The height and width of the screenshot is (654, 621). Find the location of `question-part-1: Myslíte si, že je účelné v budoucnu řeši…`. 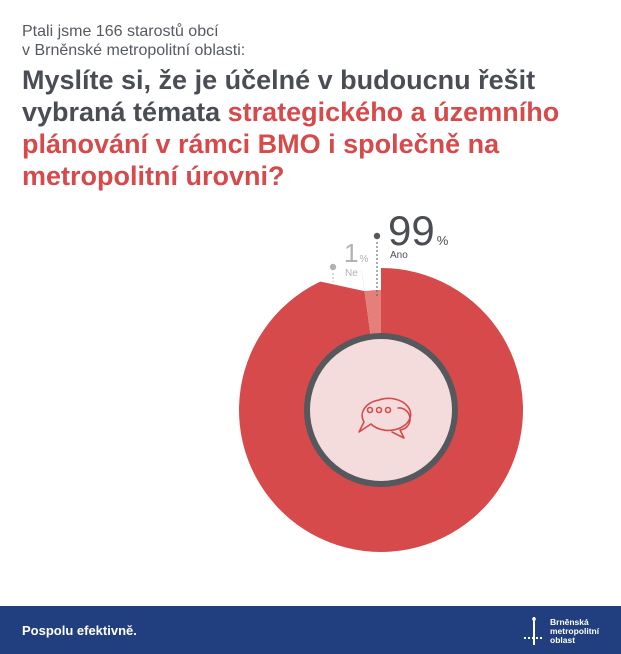

question-part-1: Myslíte si, že je účelné v budoucnu řeši… is located at coordinates (279, 96).